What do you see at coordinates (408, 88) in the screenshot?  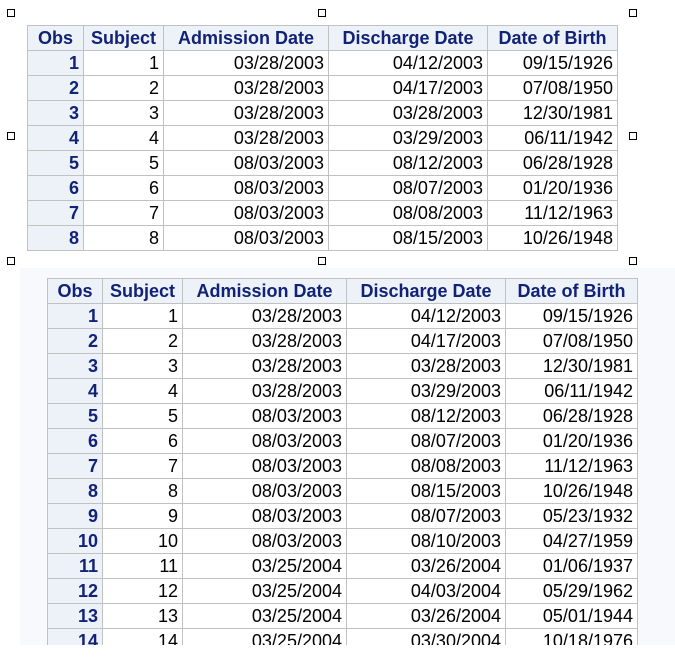 I see `cell: 04/17/2003` at bounding box center [408, 88].